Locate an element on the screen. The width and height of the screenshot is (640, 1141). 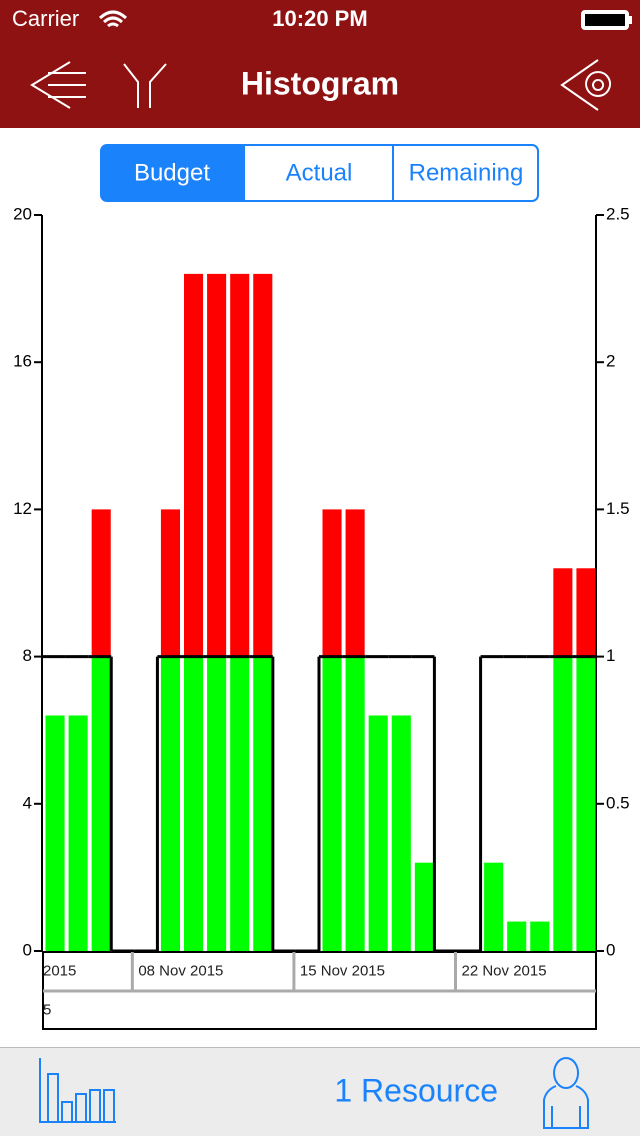
filter-button is located at coordinates (145, 85).